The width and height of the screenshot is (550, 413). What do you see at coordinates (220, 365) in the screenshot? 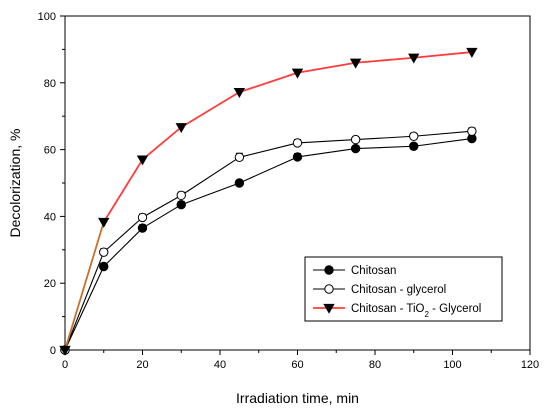
I see `x-tick-label: 40` at bounding box center [220, 365].